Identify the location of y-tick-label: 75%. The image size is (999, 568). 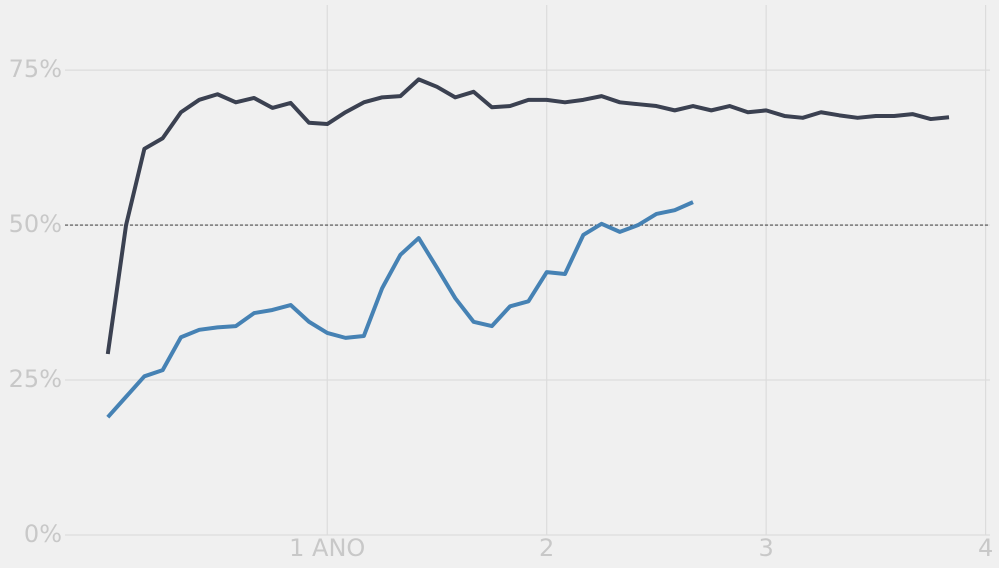
(35, 69).